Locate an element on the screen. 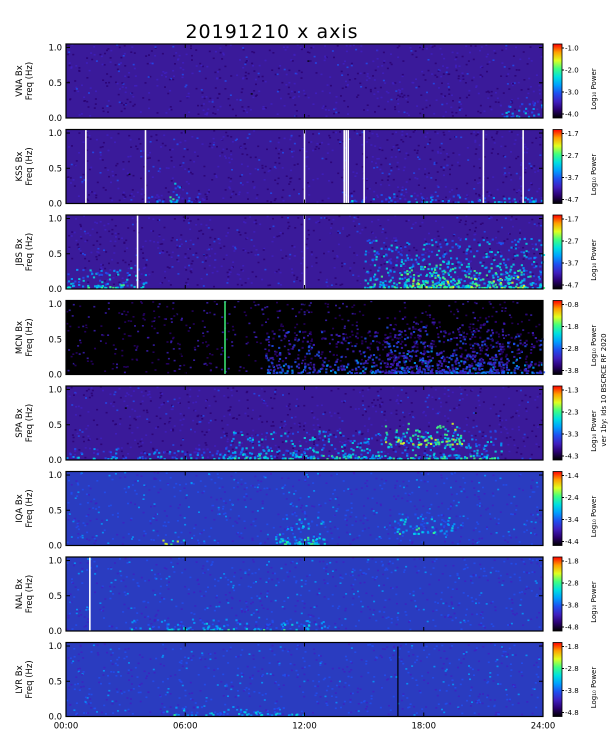 The height and width of the screenshot is (756, 612). figure-title: 20191210 x axis is located at coordinates (271, 32).